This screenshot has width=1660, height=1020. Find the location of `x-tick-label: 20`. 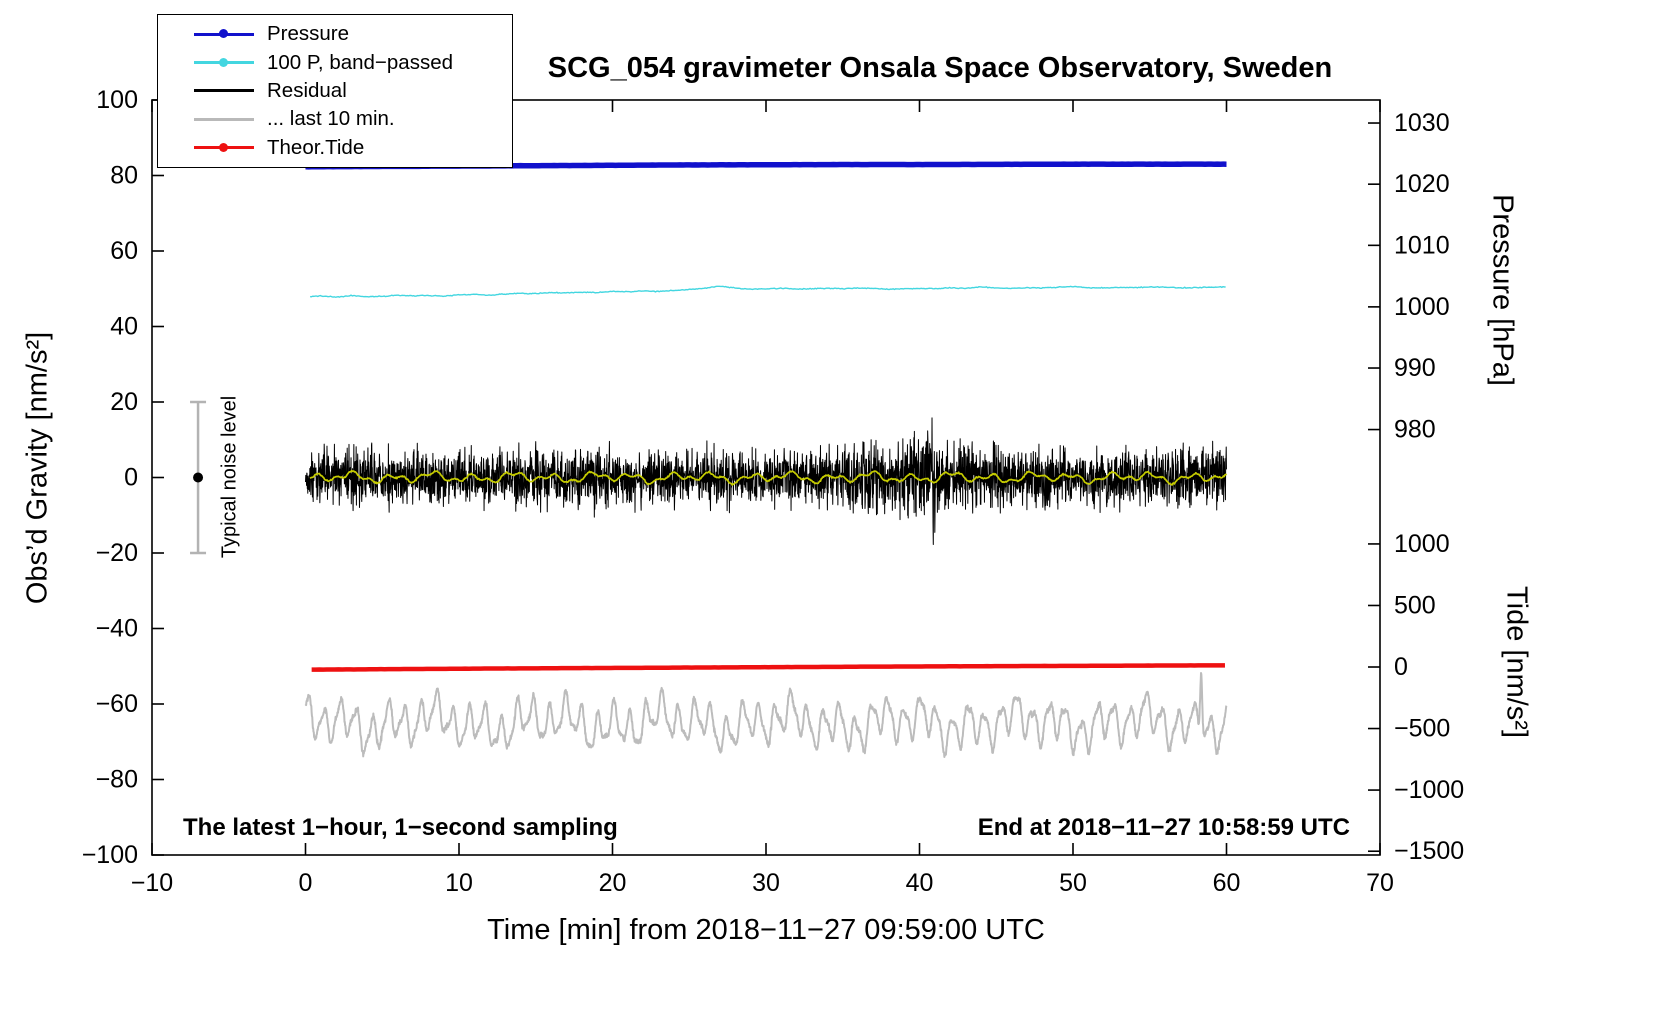

x-tick-label: 20 is located at coordinates (613, 883).